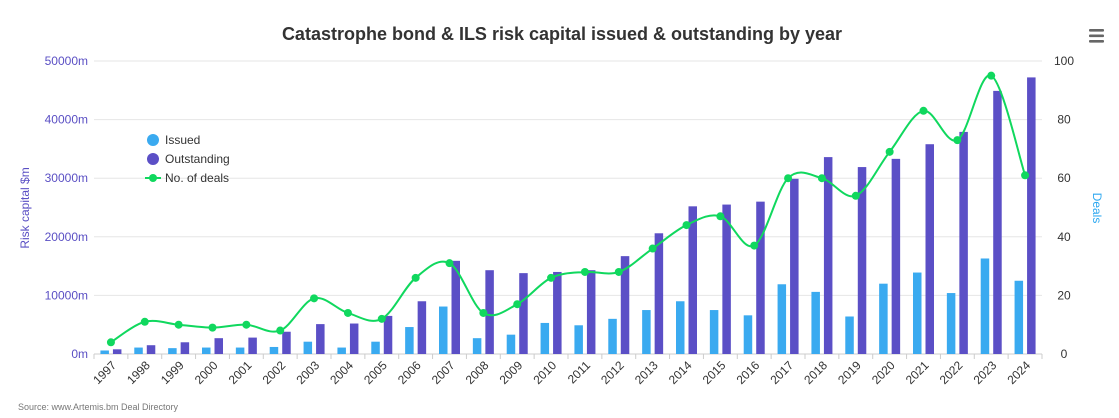  I want to click on bar-issued-2003, so click(308, 347).